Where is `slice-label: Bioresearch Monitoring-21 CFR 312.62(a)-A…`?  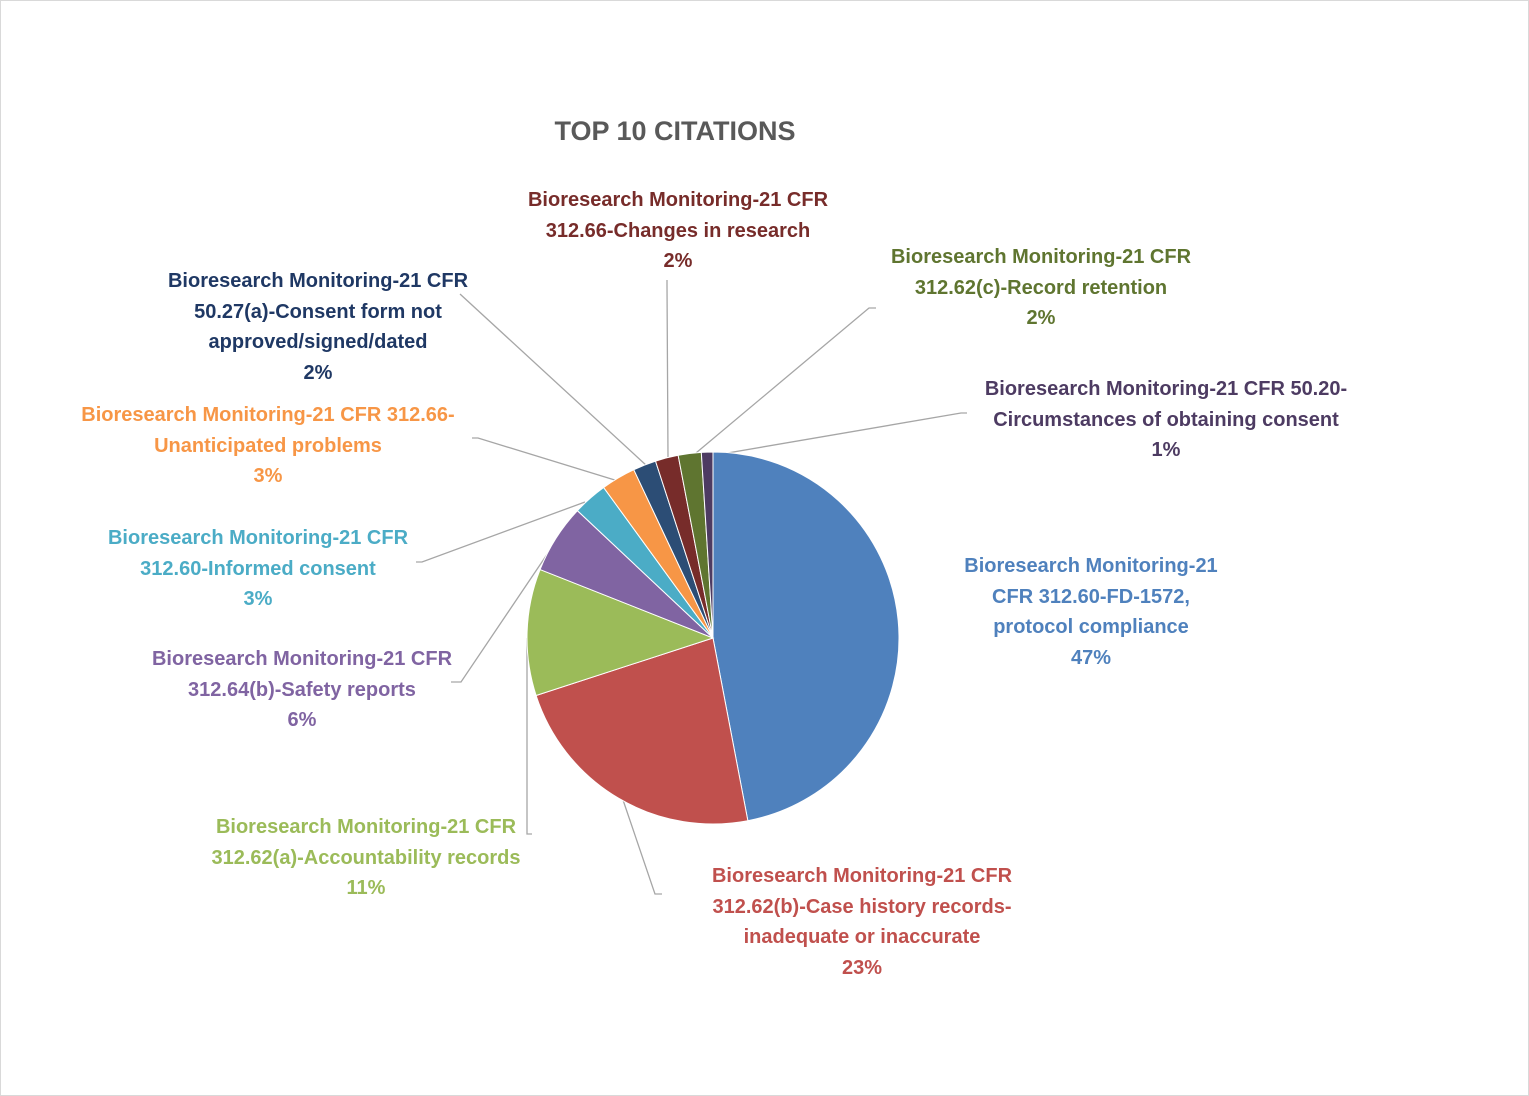 slice-label: Bioresearch Monitoring-21 CFR 312.62(a)-A… is located at coordinates (366, 858).